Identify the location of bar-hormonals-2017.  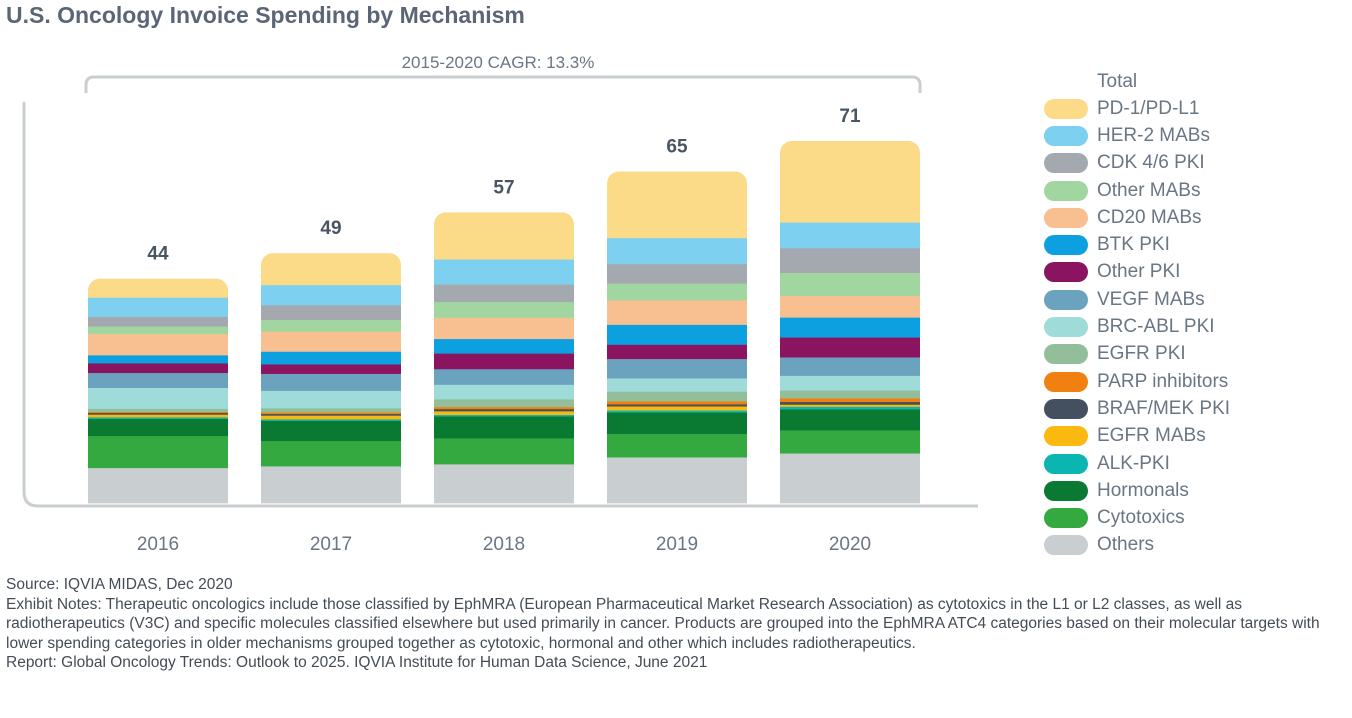
(331, 431).